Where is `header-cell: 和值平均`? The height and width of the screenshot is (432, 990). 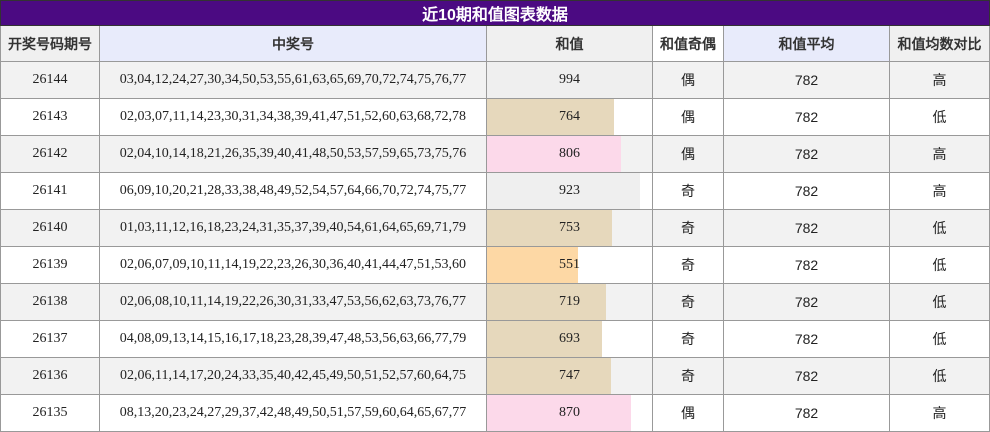 header-cell: 和值平均 is located at coordinates (807, 44).